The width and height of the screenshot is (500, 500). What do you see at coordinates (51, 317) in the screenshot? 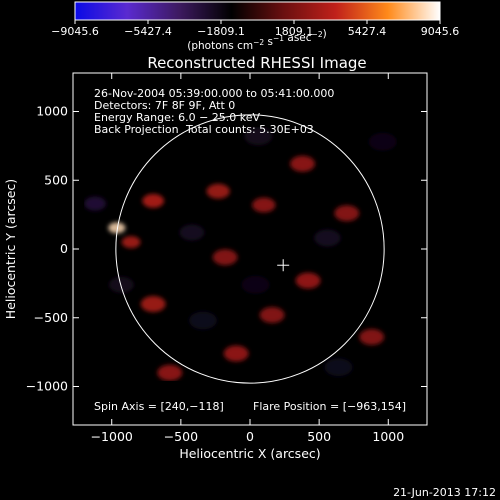
I see `y-tick-label: −500` at bounding box center [51, 317].